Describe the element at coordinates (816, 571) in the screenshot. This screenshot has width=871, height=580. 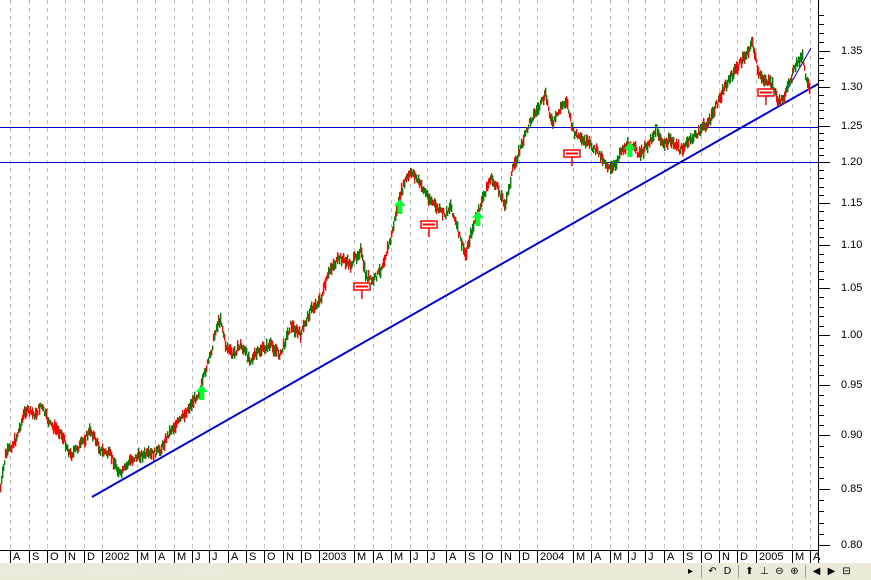
I see `scroll-left-button: ◀` at that location.